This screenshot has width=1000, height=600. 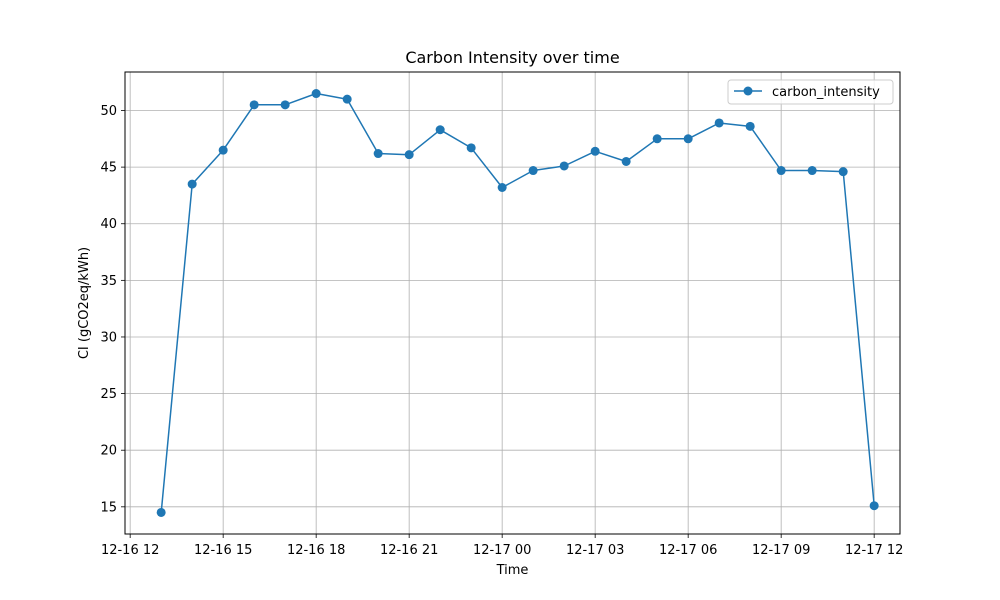 I want to click on x-tick-label: 12-17 00, so click(x=502, y=550).